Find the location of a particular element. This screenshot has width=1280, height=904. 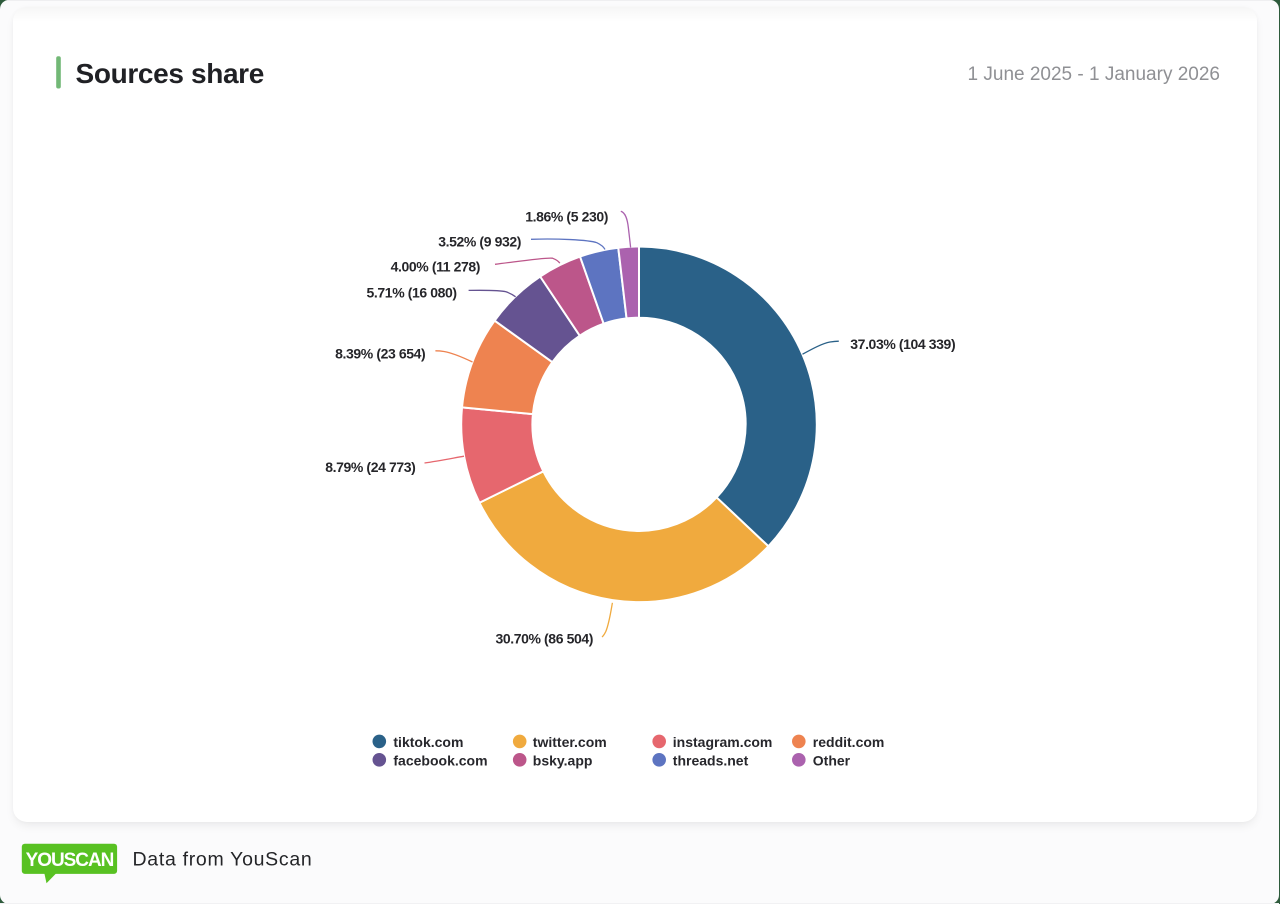

svg-text: facebook.com is located at coordinates (440, 760).